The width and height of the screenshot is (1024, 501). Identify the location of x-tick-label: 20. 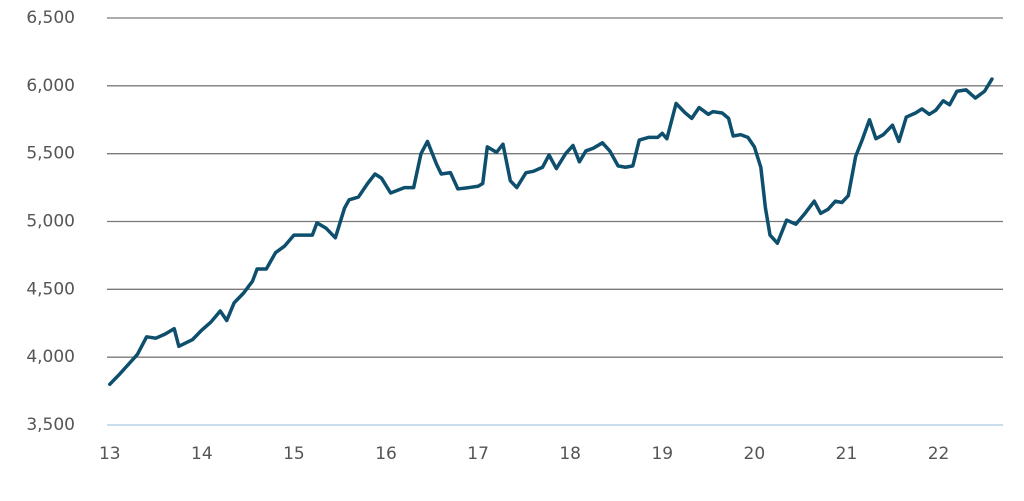
(755, 454).